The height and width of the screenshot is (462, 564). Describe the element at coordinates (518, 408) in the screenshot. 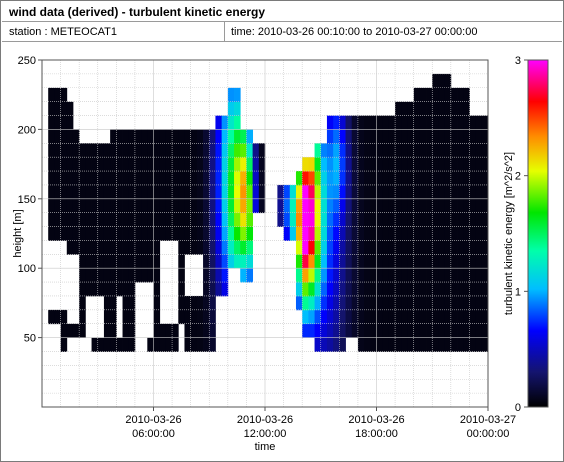

I see `colorbar-tick-label: 0` at that location.